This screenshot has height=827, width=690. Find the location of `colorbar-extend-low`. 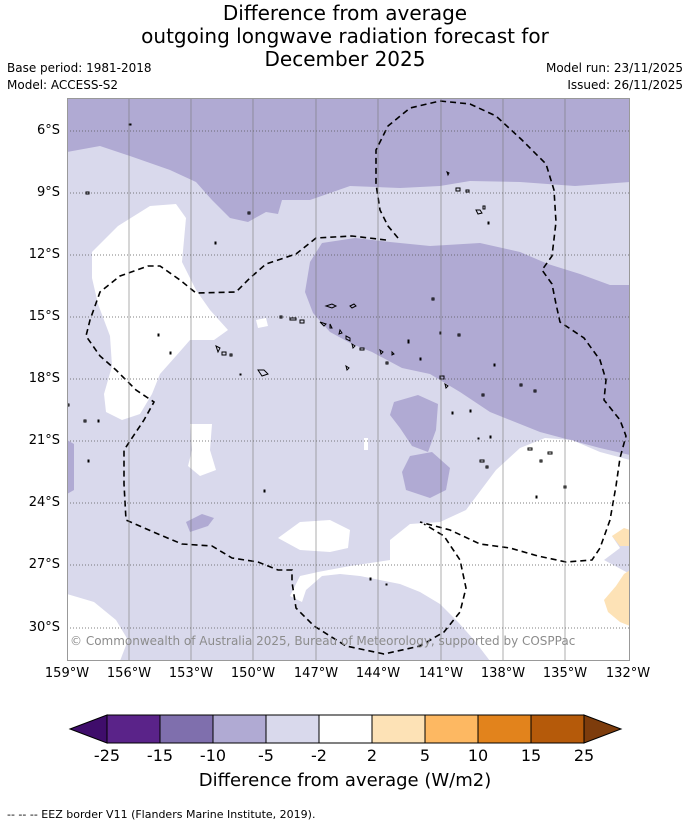

colorbar-extend-low is located at coordinates (88, 729).